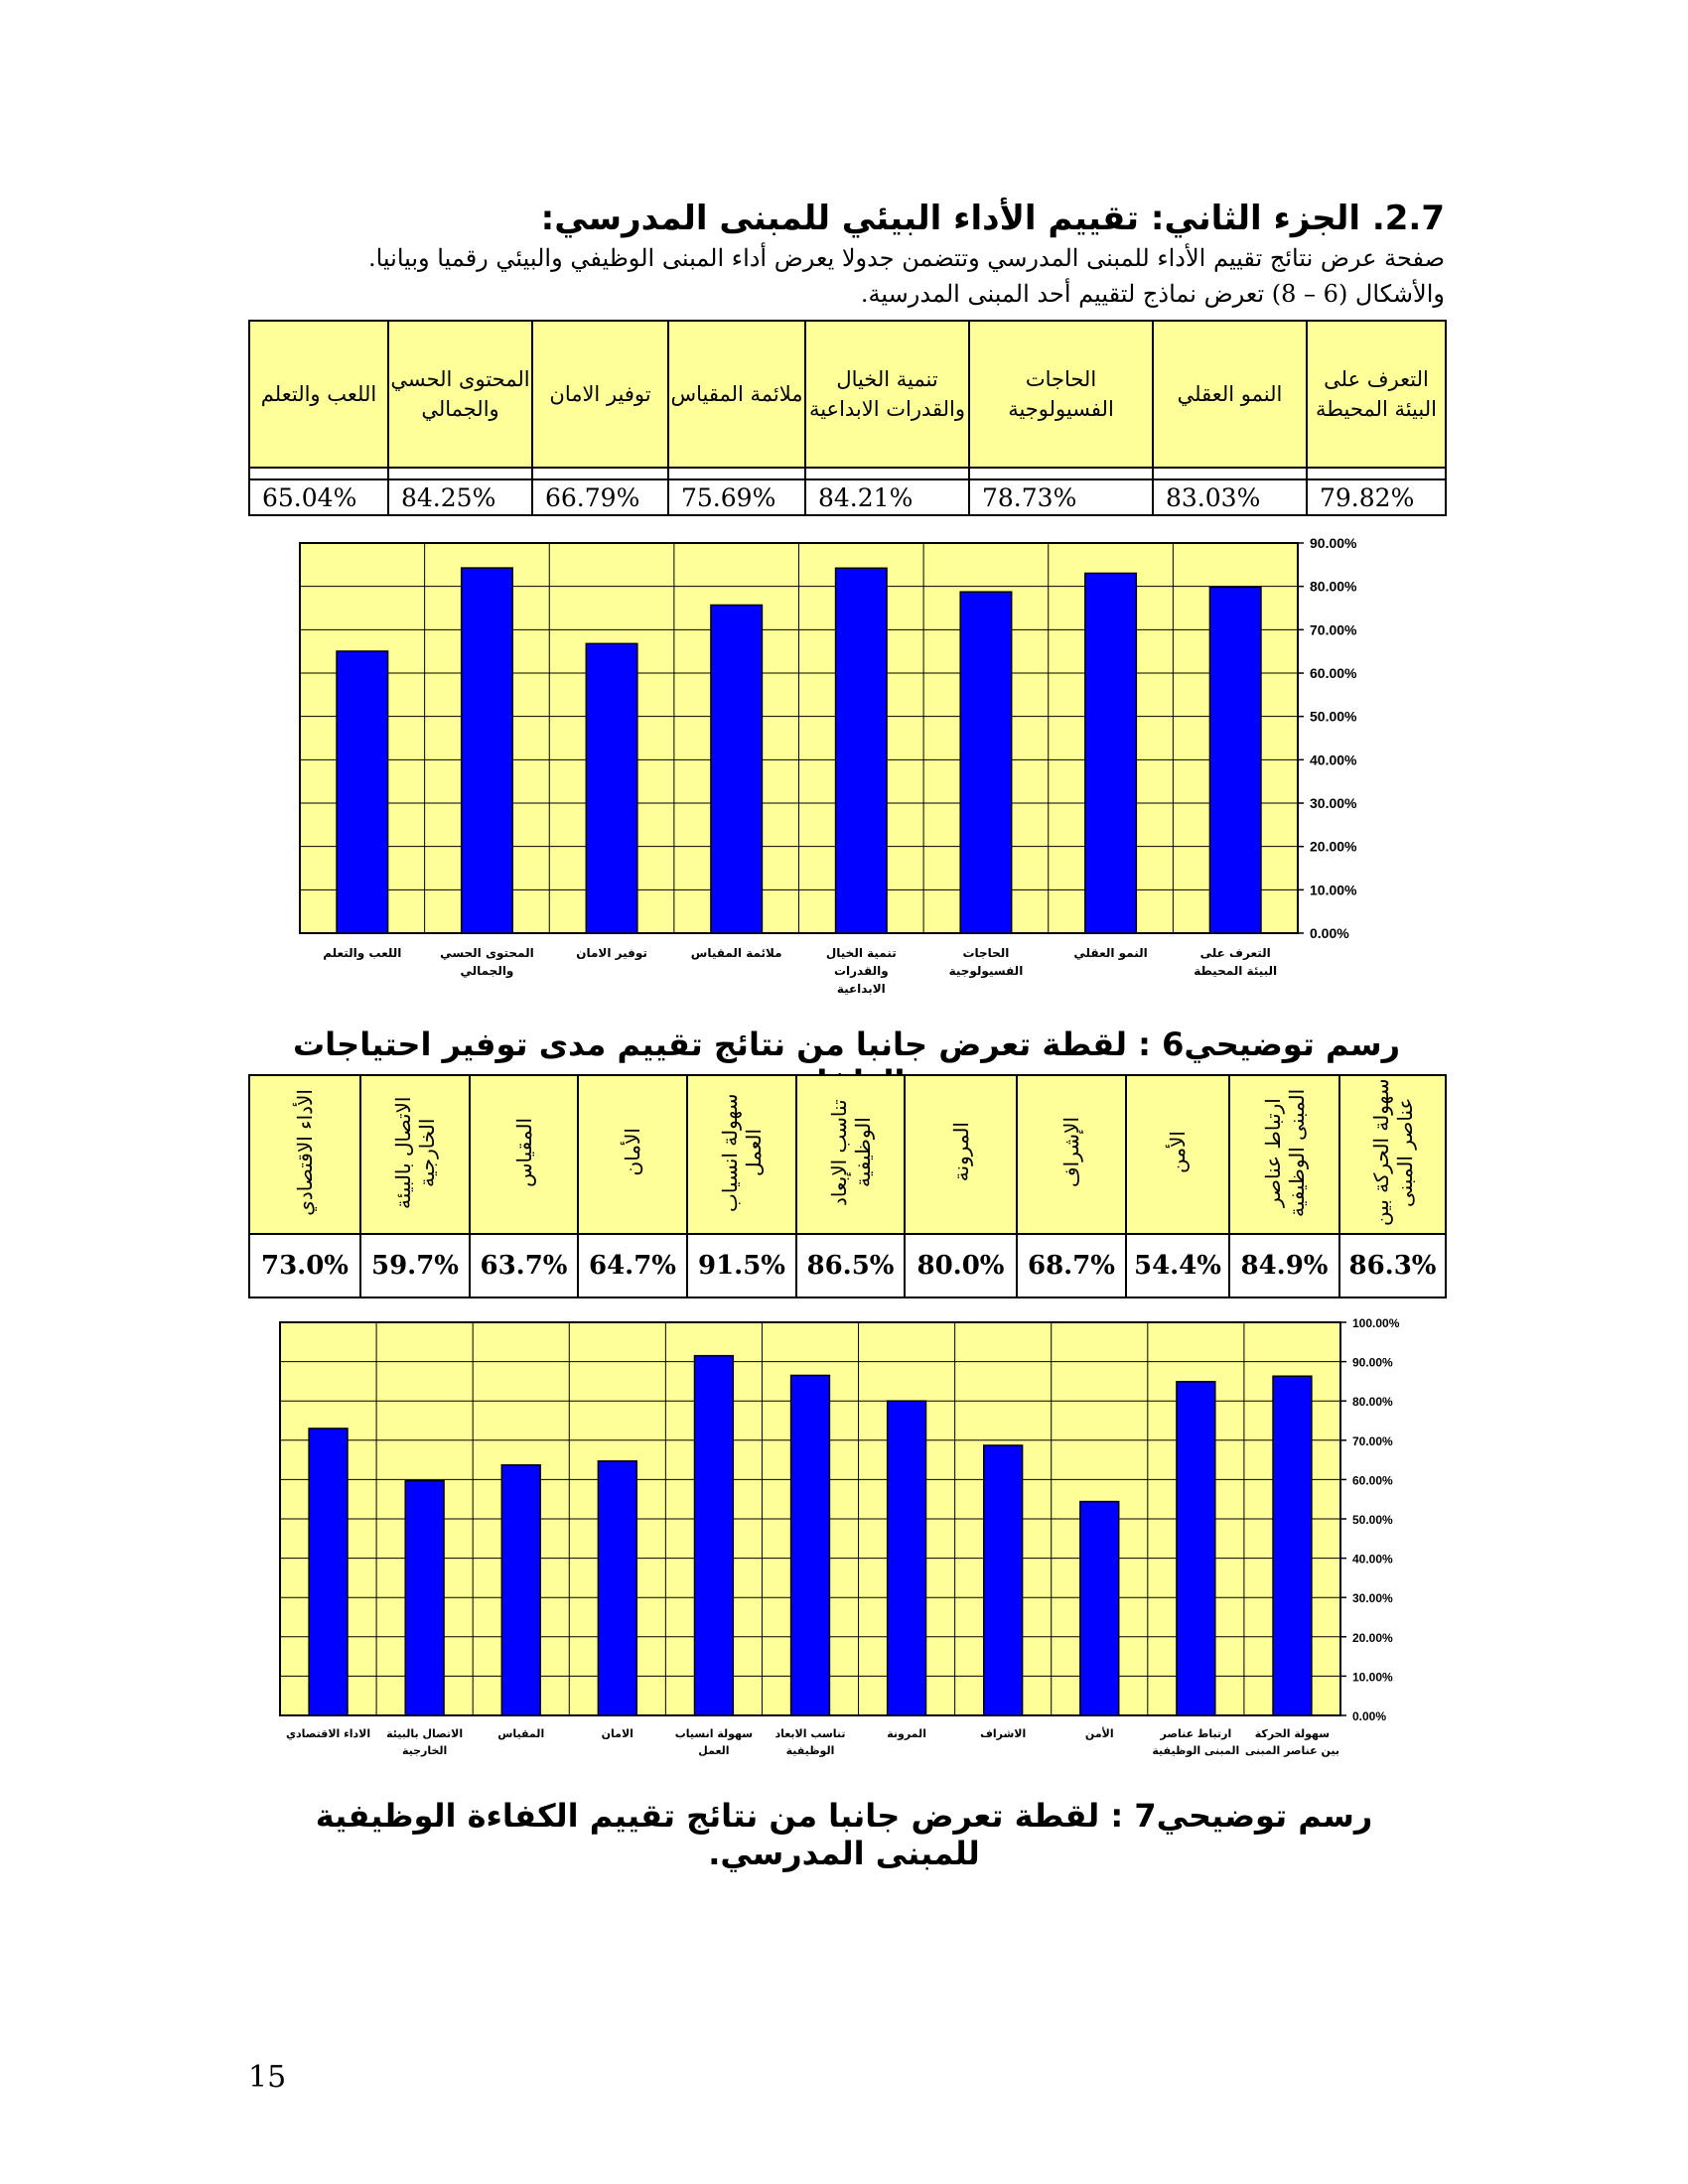 The height and width of the screenshot is (2184, 1688). What do you see at coordinates (861, 953) in the screenshot?
I see `x-category-label: تنمية الخيال` at bounding box center [861, 953].